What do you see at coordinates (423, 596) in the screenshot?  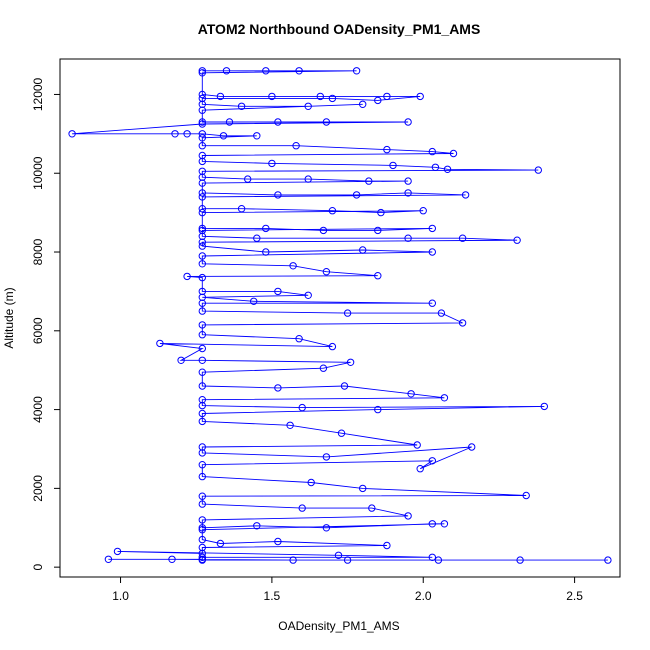 I see `x-tick-label: 2.0` at bounding box center [423, 596].